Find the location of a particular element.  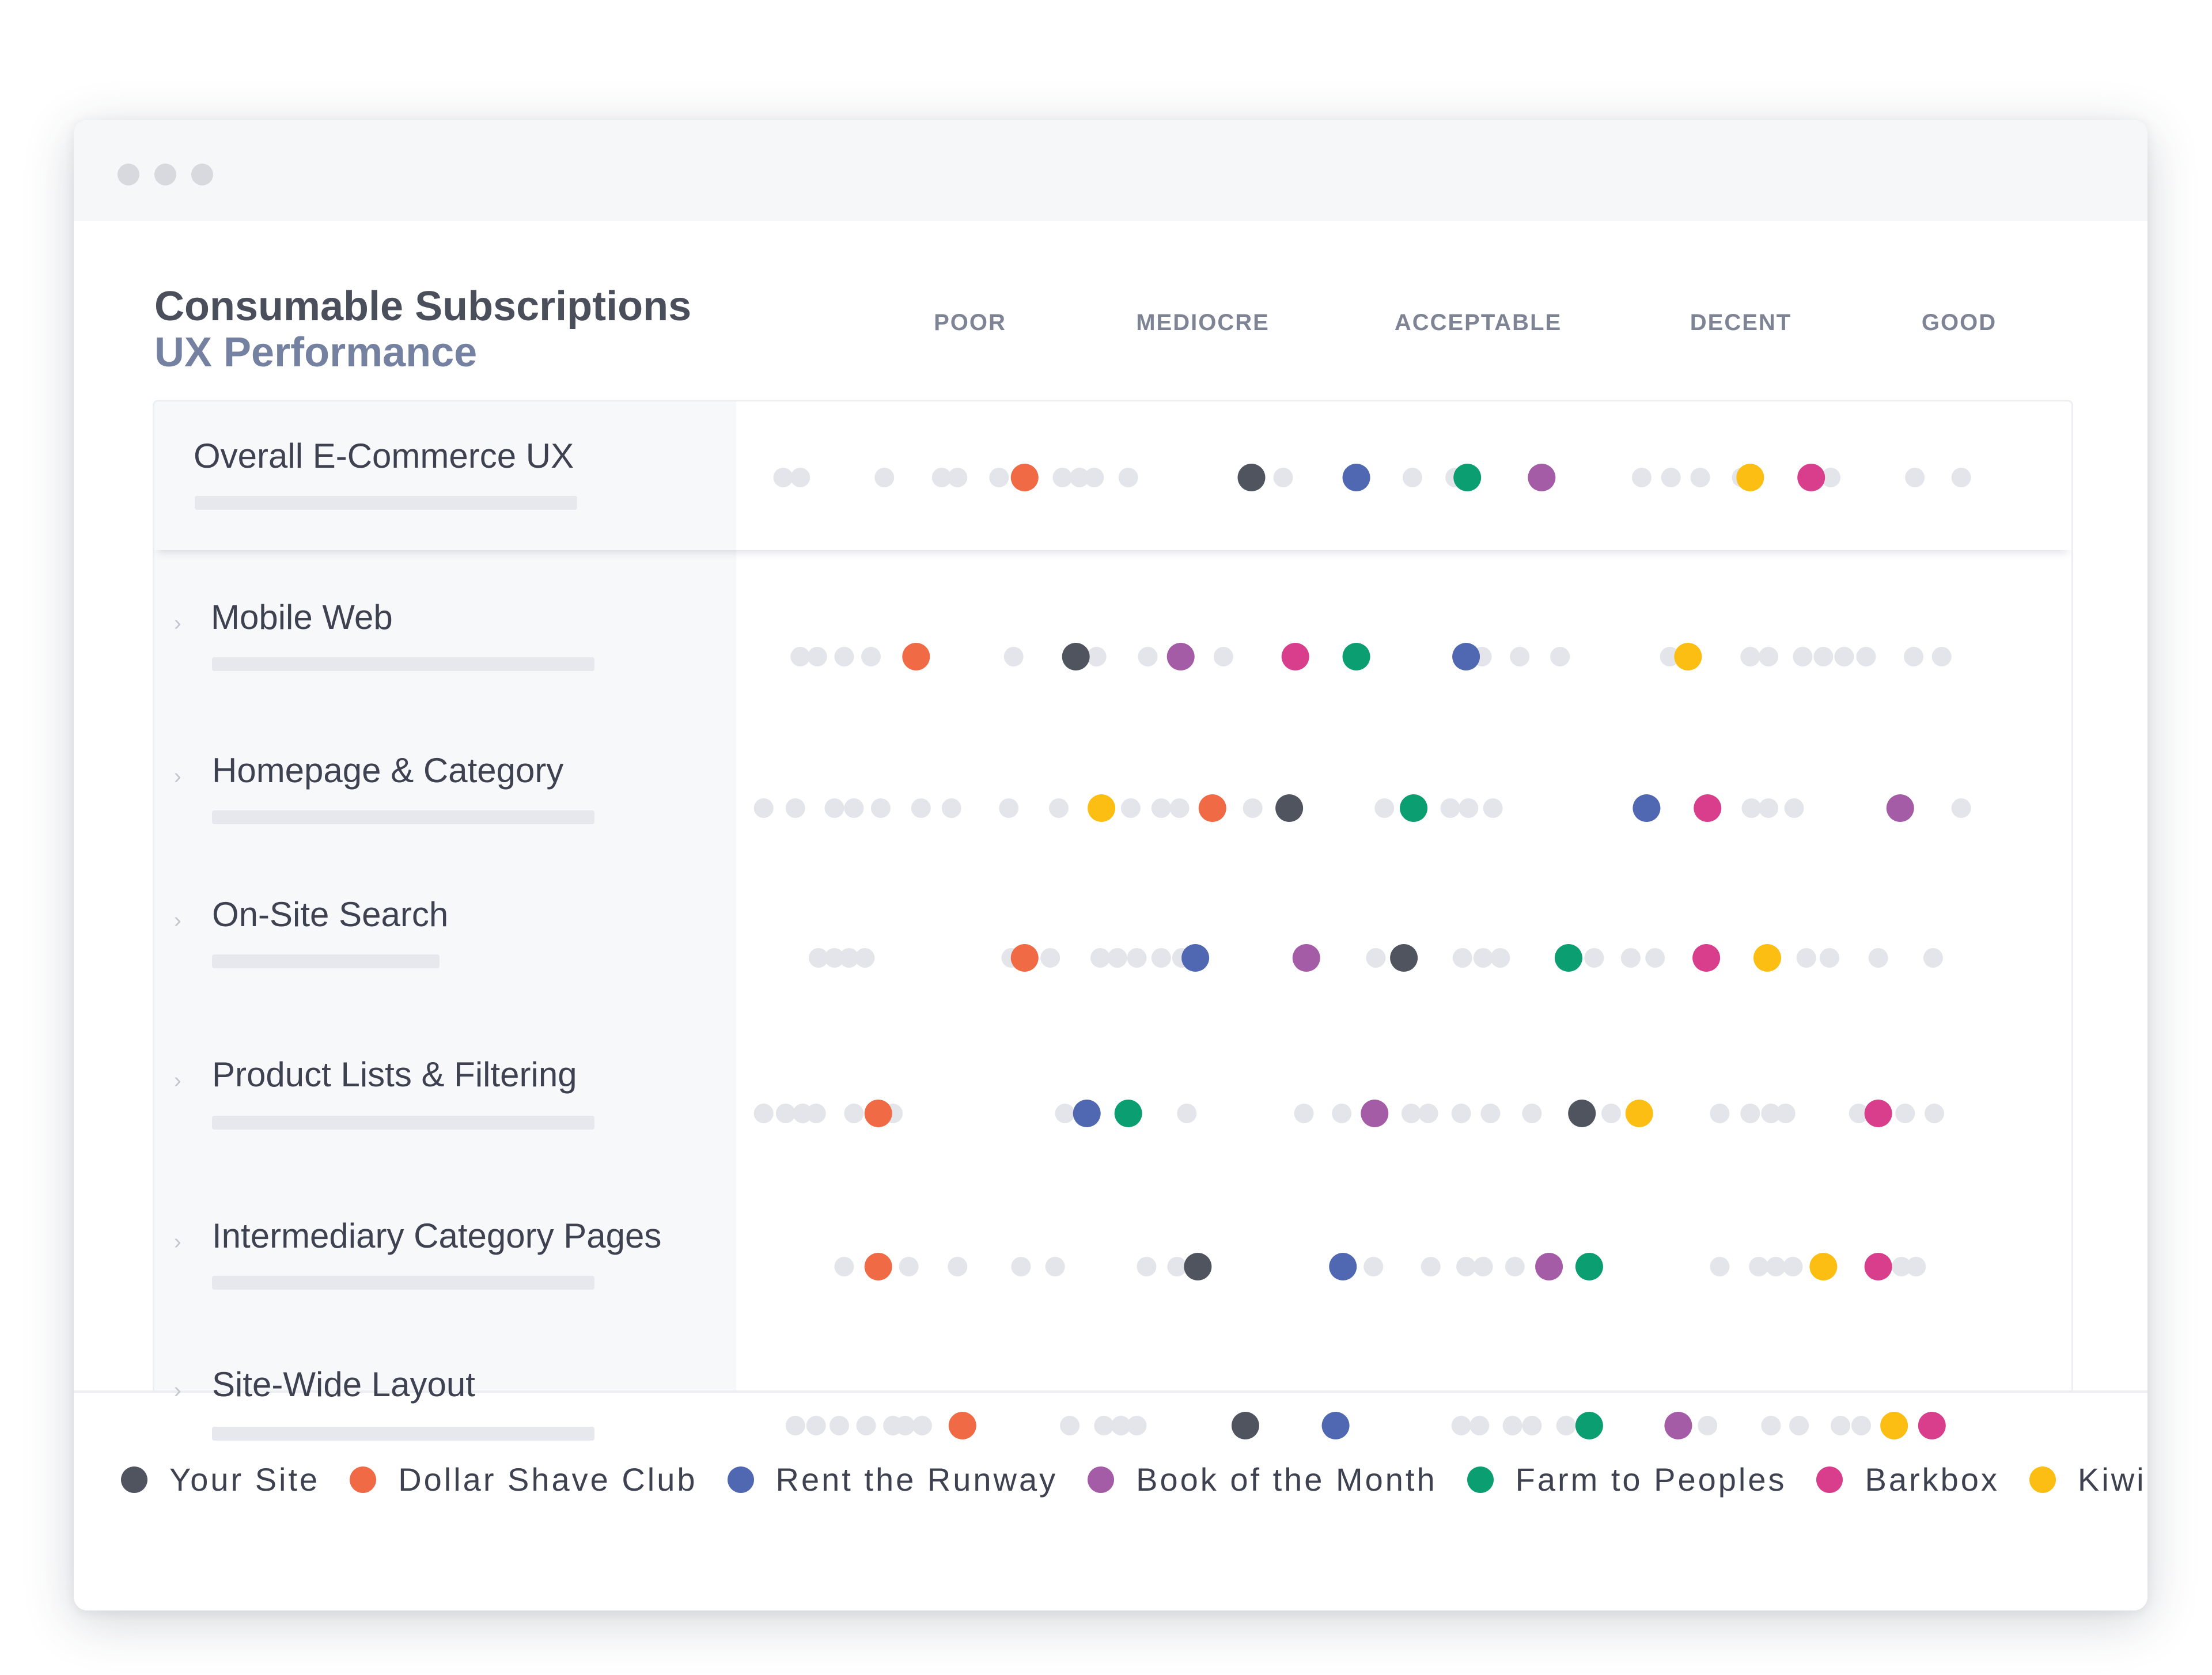

row-label-intermediary-category-pages: Intermediary Category Pages is located at coordinates (437, 1236).